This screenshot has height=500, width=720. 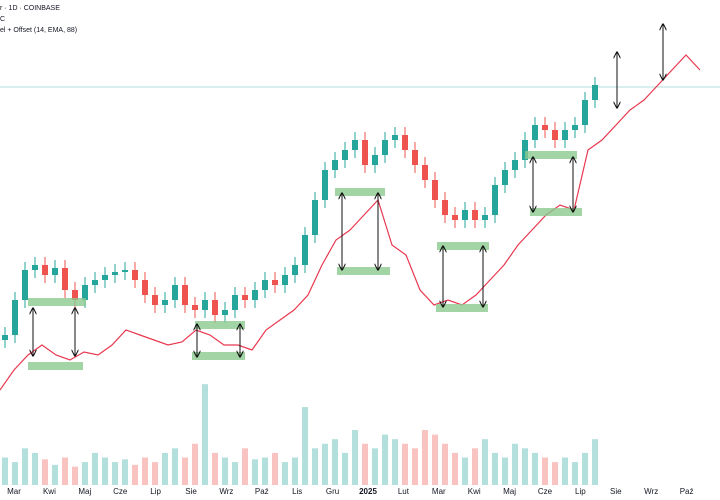 What do you see at coordinates (262, 491) in the screenshot?
I see `x-tick-label: Paź` at bounding box center [262, 491].